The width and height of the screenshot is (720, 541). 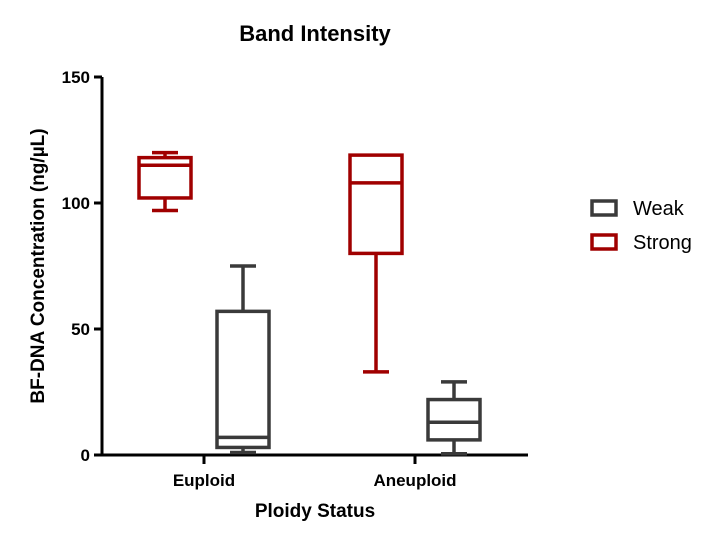 What do you see at coordinates (80, 329) in the screenshot?
I see `y-tick-label: 50` at bounding box center [80, 329].